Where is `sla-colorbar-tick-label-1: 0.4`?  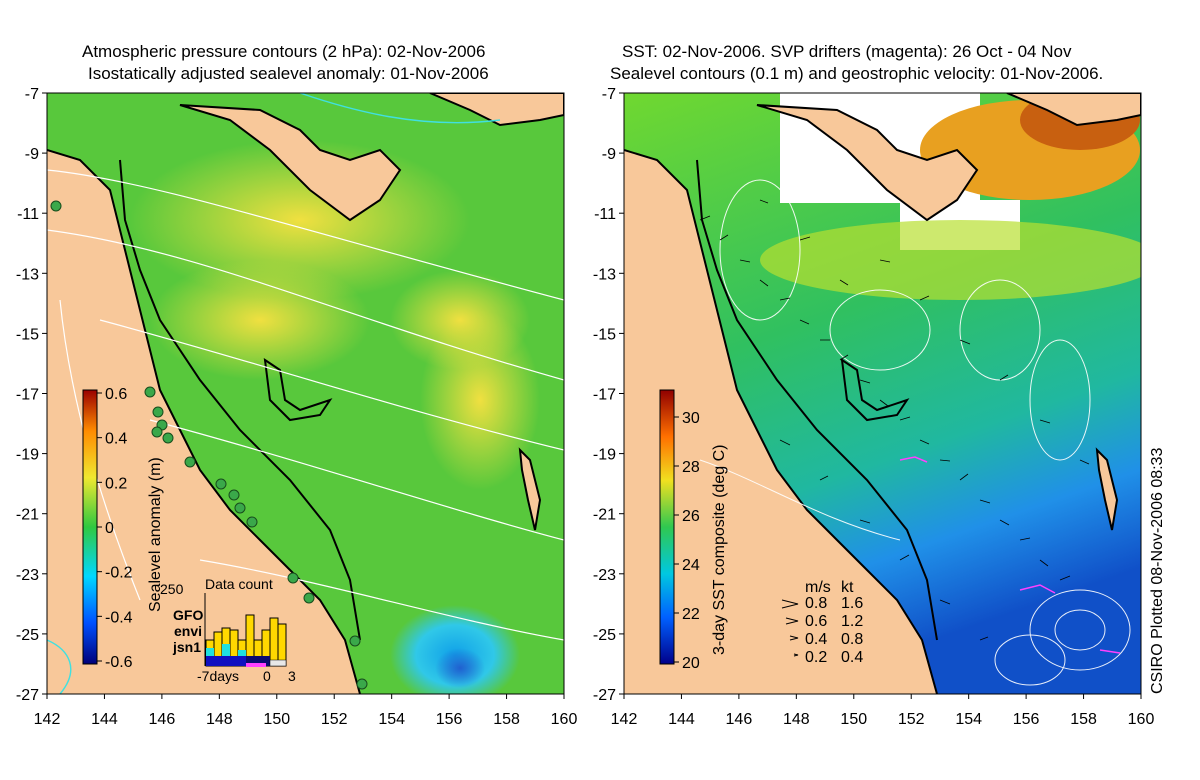 sla-colorbar-tick-label-1: 0.4 is located at coordinates (116, 439).